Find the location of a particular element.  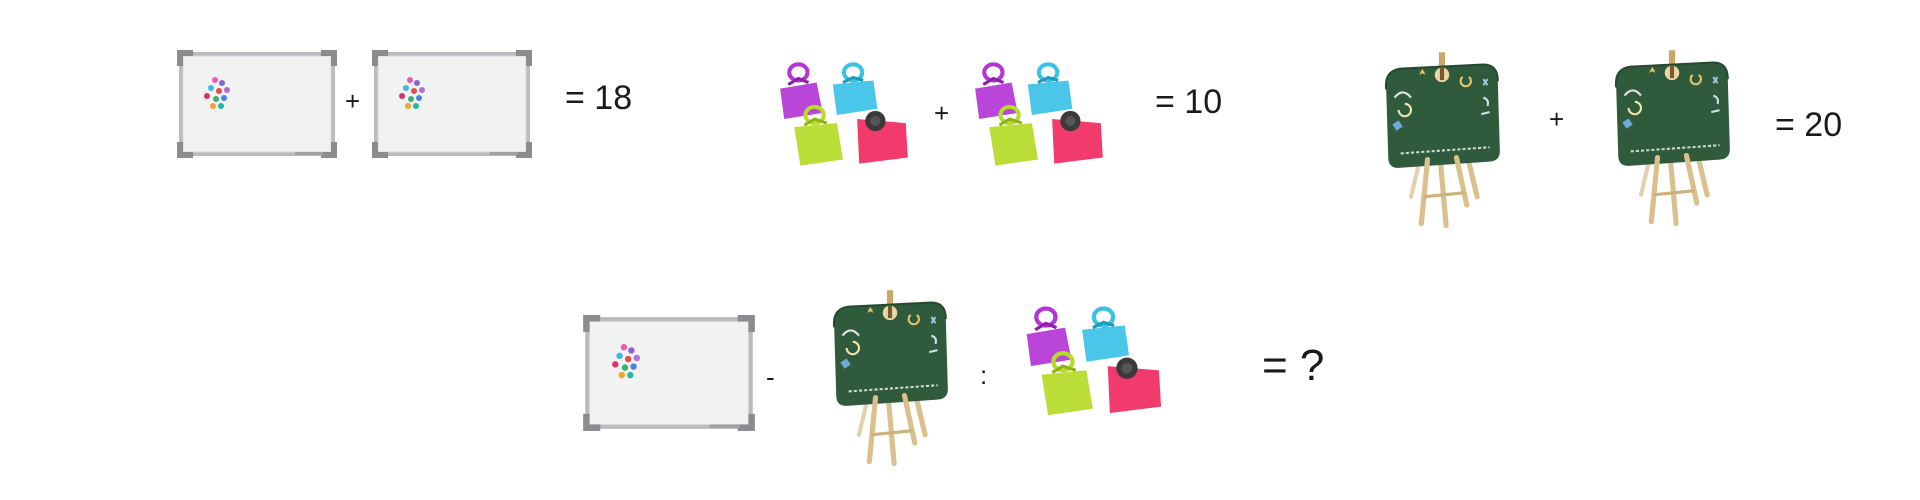

result-2: = 10 is located at coordinates (1189, 102).